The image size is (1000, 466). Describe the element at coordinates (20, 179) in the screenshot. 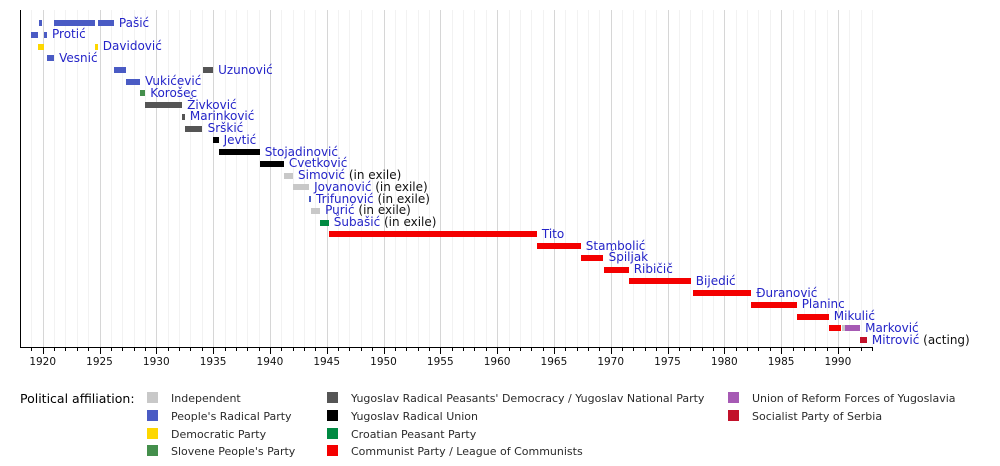

I see `y-axis-line` at that location.